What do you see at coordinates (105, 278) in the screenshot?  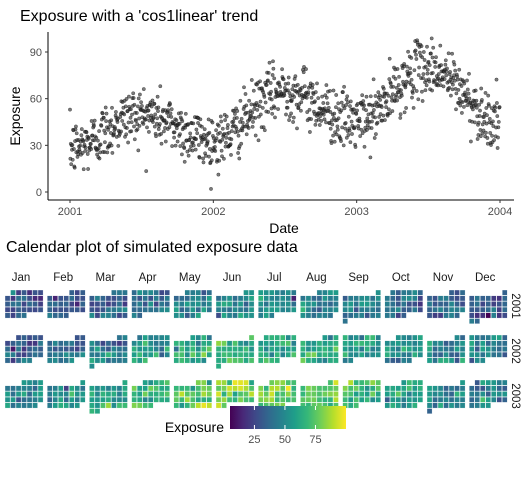 I see `month-strip-label: Mar` at bounding box center [105, 278].